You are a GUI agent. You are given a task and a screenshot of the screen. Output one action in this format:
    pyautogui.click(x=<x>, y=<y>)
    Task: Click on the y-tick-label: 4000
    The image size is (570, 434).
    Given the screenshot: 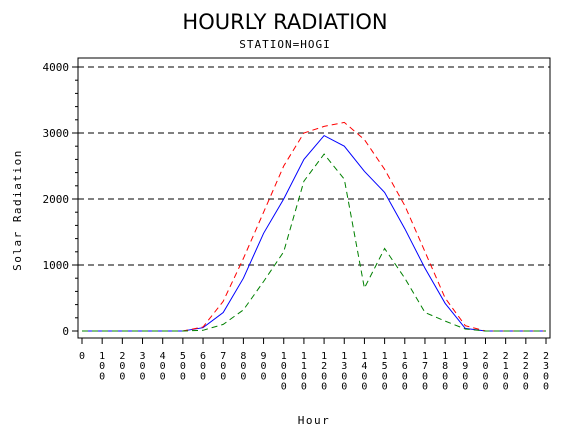 What is the action you would take?
    pyautogui.click(x=56, y=67)
    